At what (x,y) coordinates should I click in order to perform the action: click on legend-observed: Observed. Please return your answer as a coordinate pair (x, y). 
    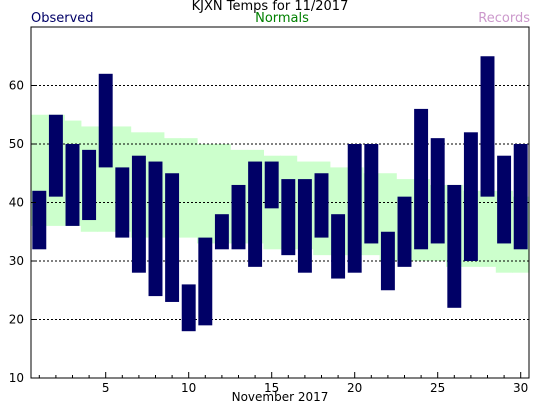
    Looking at the image, I should click on (62, 18).